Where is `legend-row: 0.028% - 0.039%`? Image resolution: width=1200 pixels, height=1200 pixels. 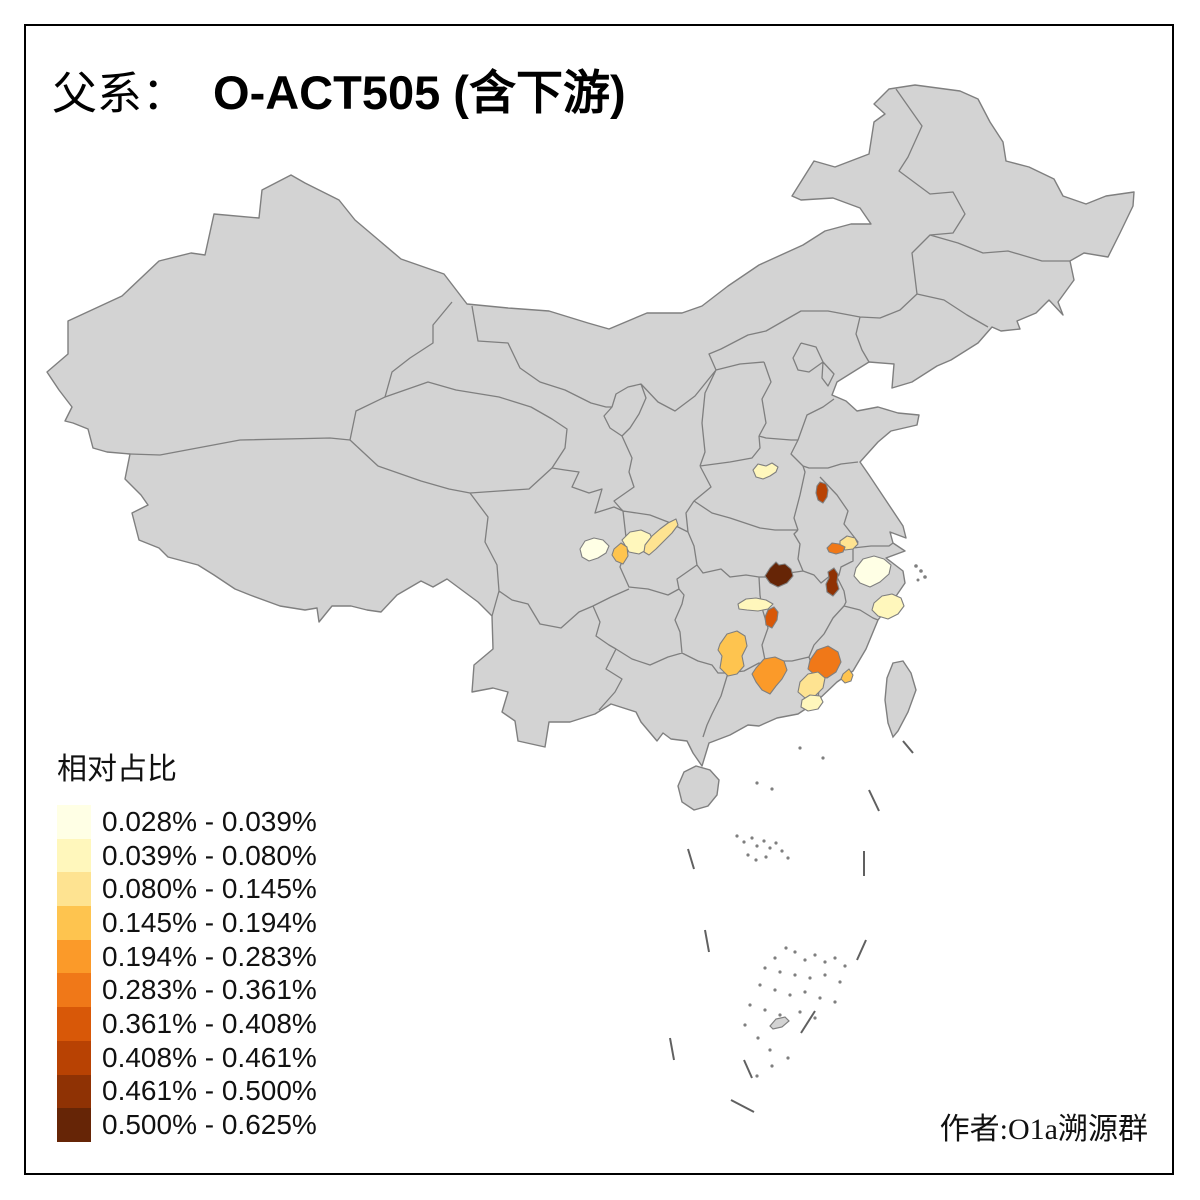 legend-row: 0.028% - 0.039% is located at coordinates (187, 822).